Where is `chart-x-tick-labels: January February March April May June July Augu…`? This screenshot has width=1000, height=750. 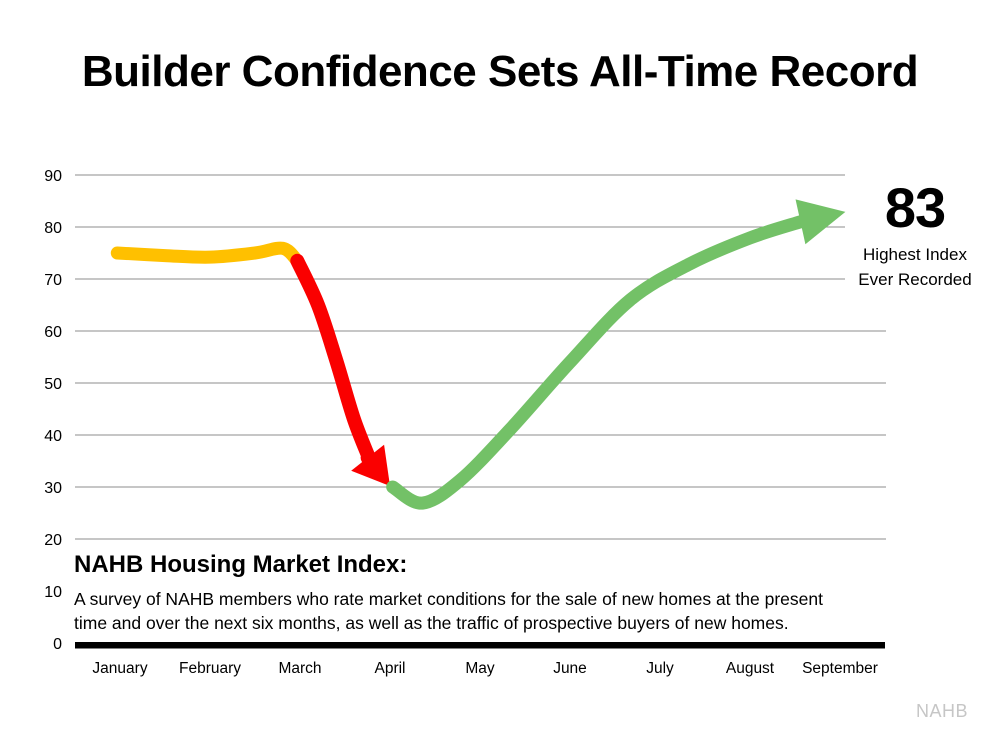 chart-x-tick-labels: January February March April May June July Augu… is located at coordinates (484, 668).